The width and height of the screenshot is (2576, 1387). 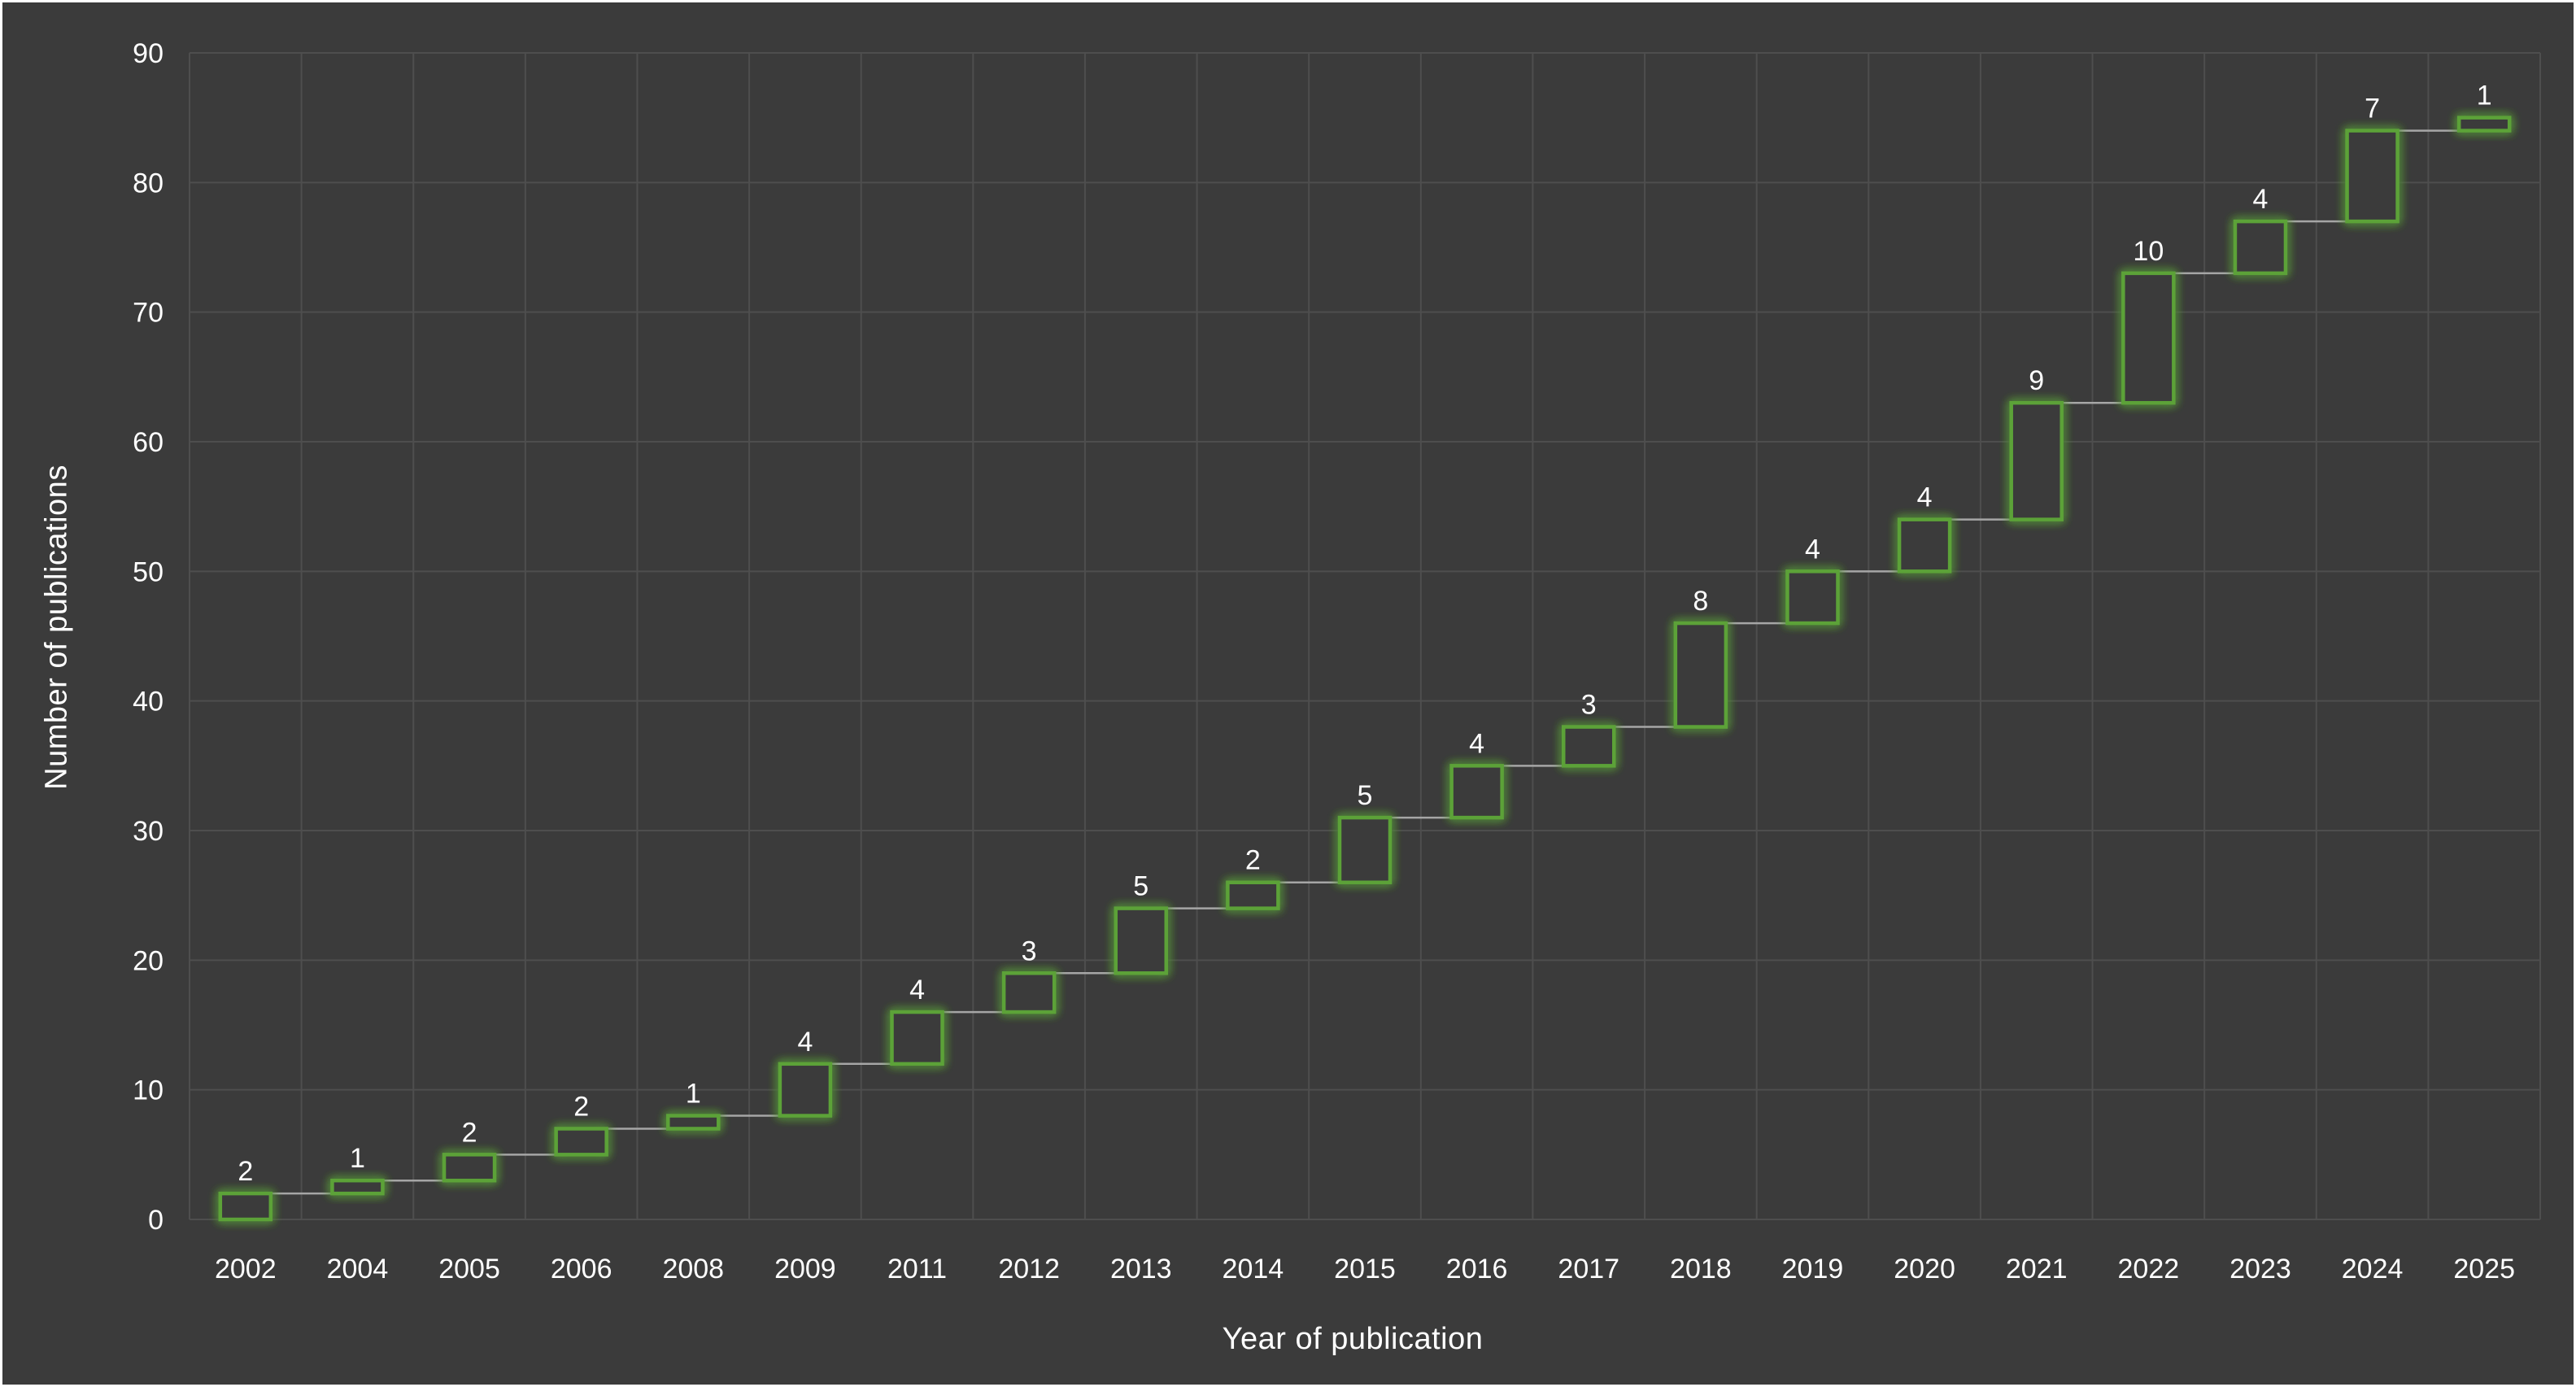 I want to click on y-tick-label: 20, so click(x=148, y=960).